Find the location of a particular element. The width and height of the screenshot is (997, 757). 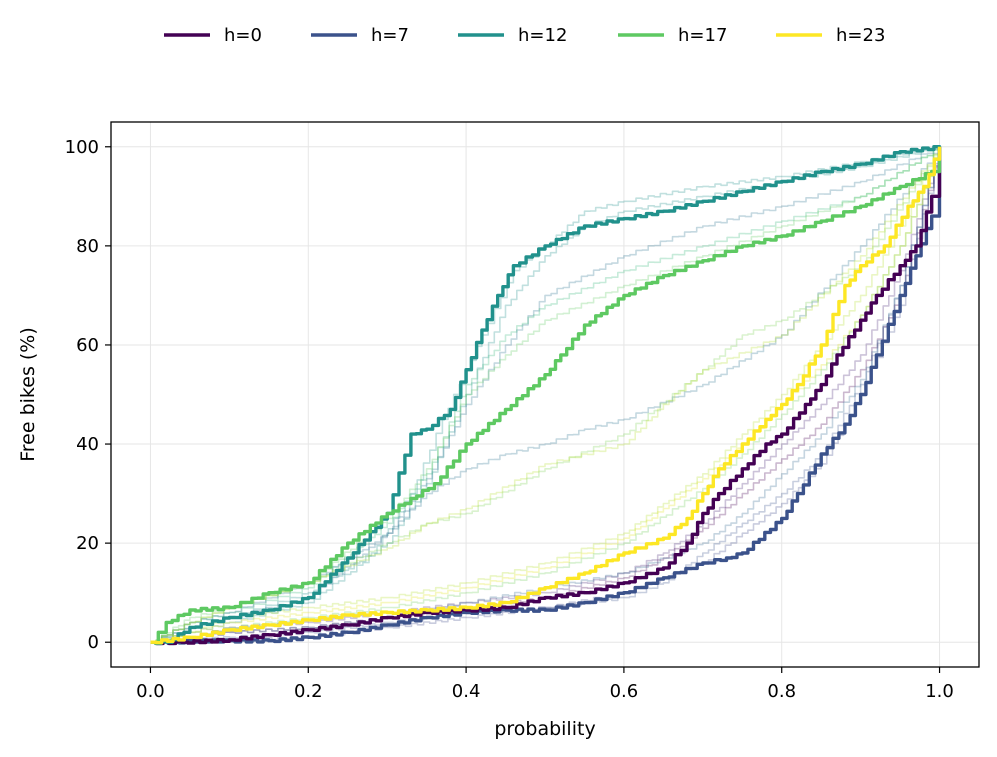

legend-label: h=0 is located at coordinates (243, 35).